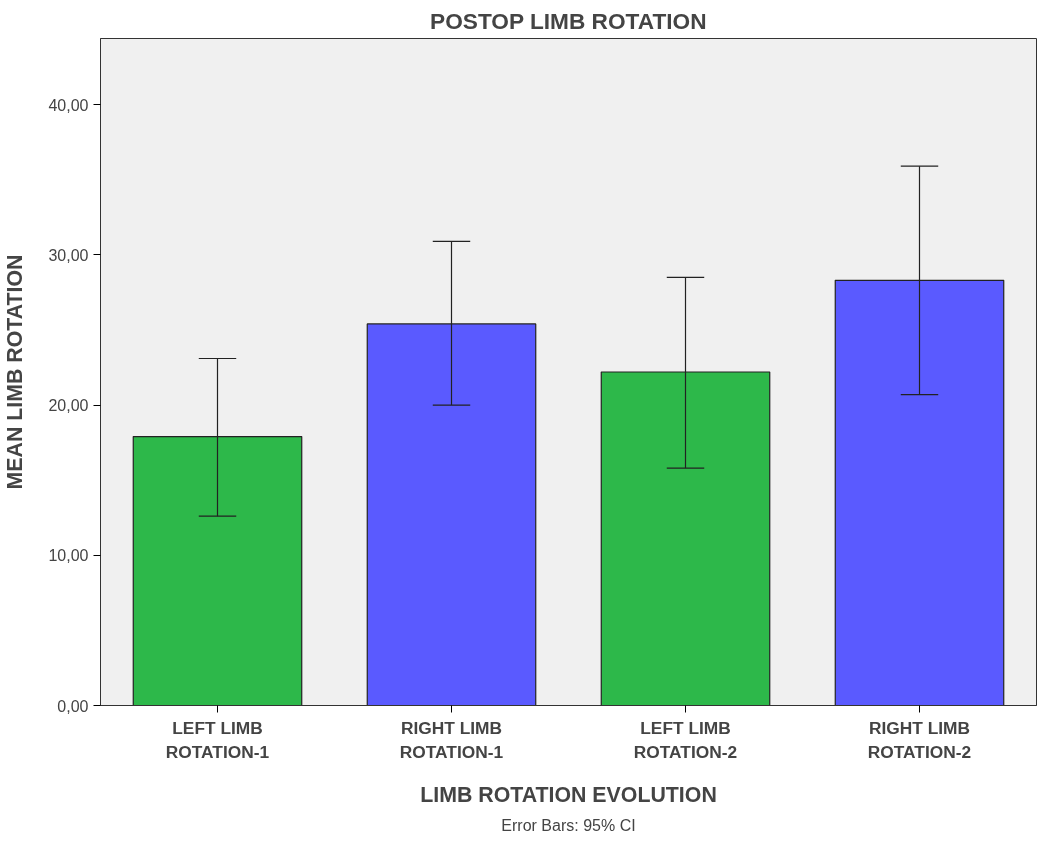 The height and width of the screenshot is (843, 1045). What do you see at coordinates (68, 255) in the screenshot?
I see `y-tick-label: 30,00` at bounding box center [68, 255].